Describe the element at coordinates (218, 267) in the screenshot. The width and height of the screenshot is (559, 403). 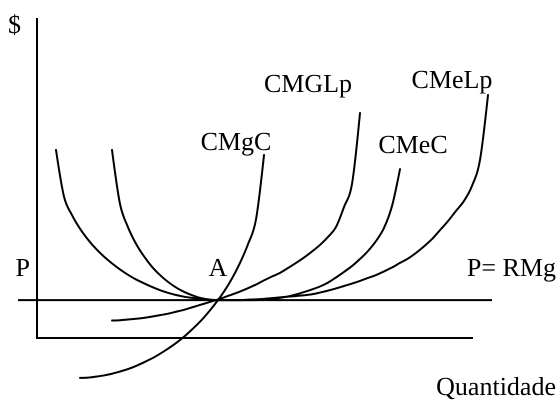
I see `annotation: A` at that location.